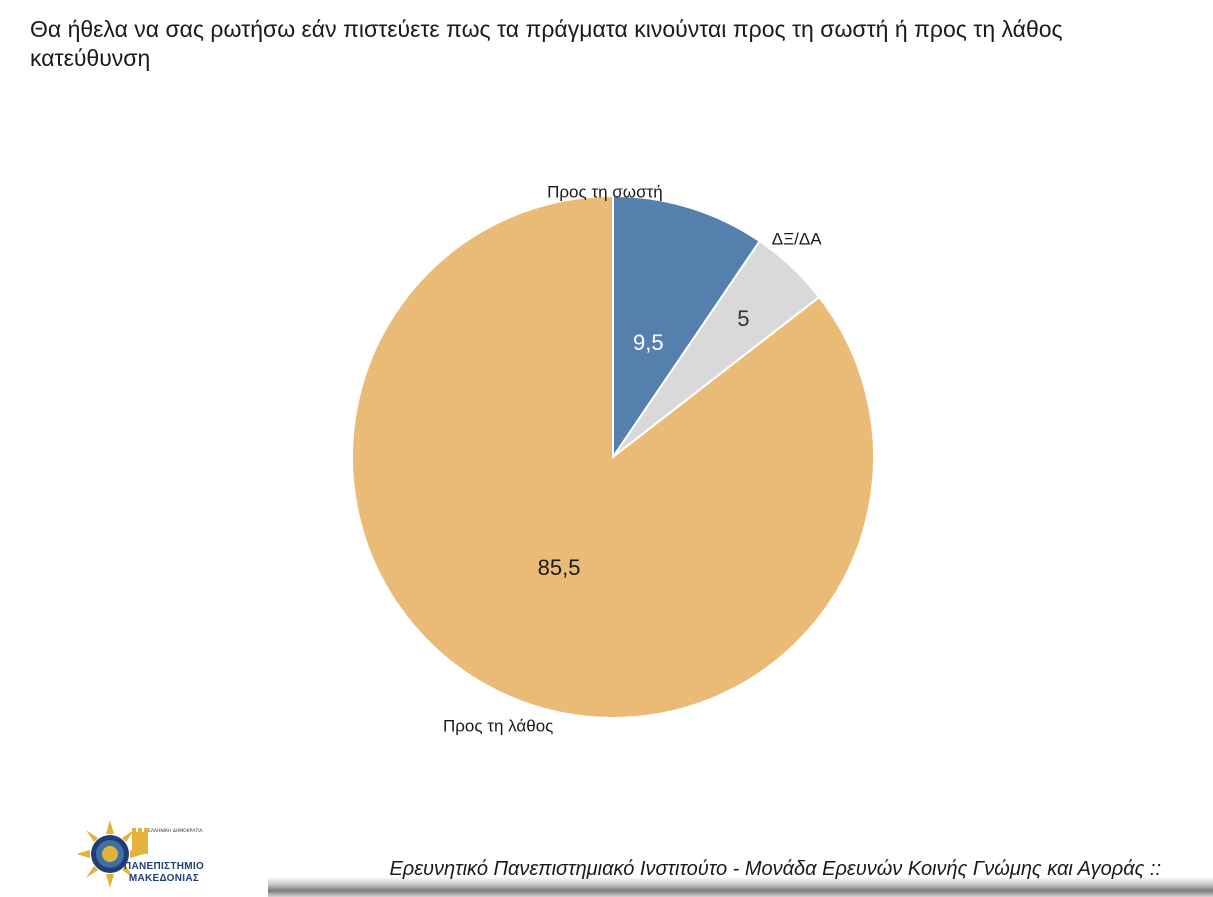  What do you see at coordinates (648, 342) in the screenshot?
I see `slice-value-label: 9,5` at bounding box center [648, 342].